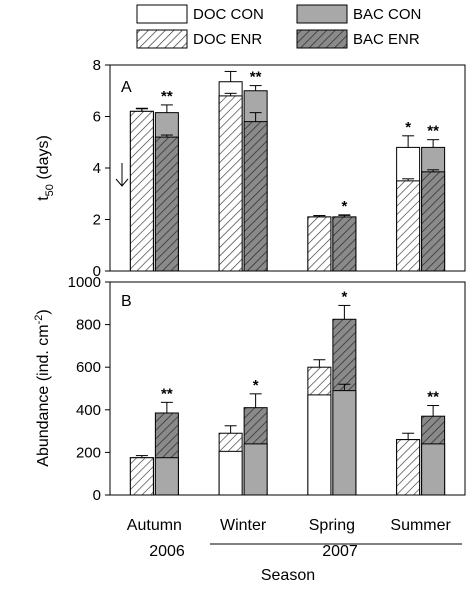 This screenshot has height=594, width=471. I want to click on panel-a-y-label: t50 (days), so click(45, 168).